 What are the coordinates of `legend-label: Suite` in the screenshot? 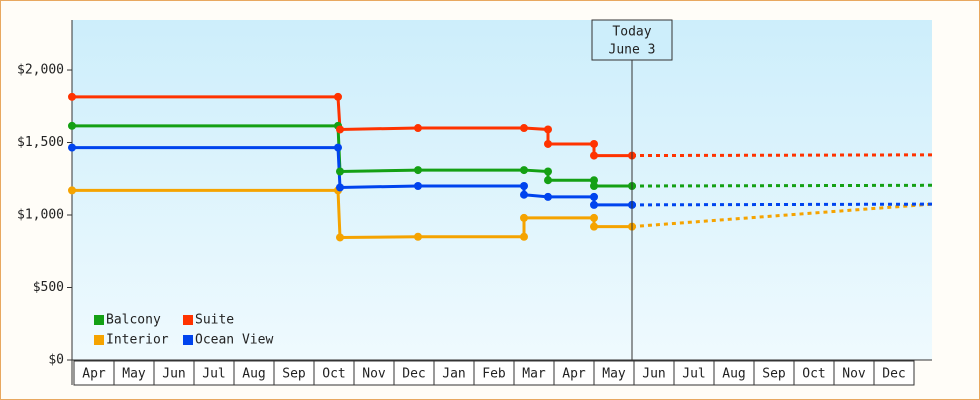 It's located at (214, 320).